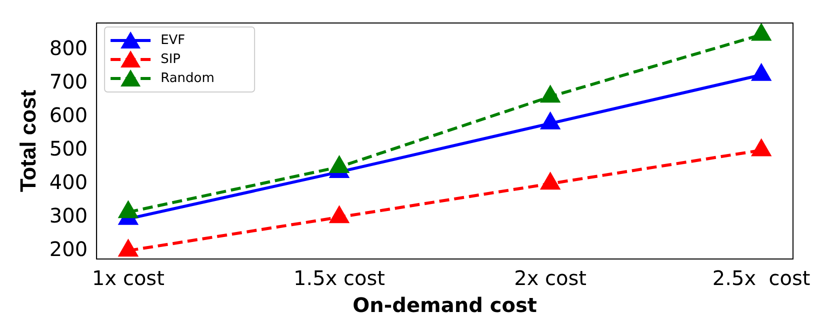  I want to click on y-tick-label: 200, so click(68, 248).